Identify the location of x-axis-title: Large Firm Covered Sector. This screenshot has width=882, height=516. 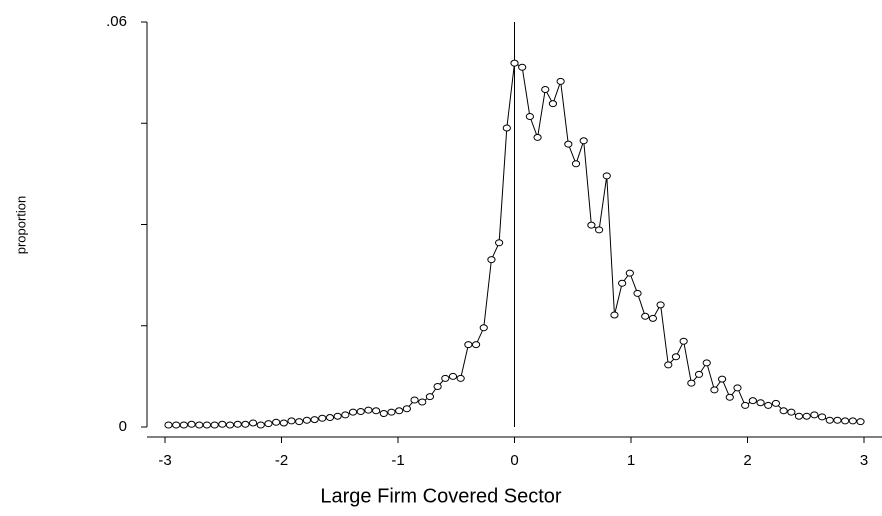
(441, 496).